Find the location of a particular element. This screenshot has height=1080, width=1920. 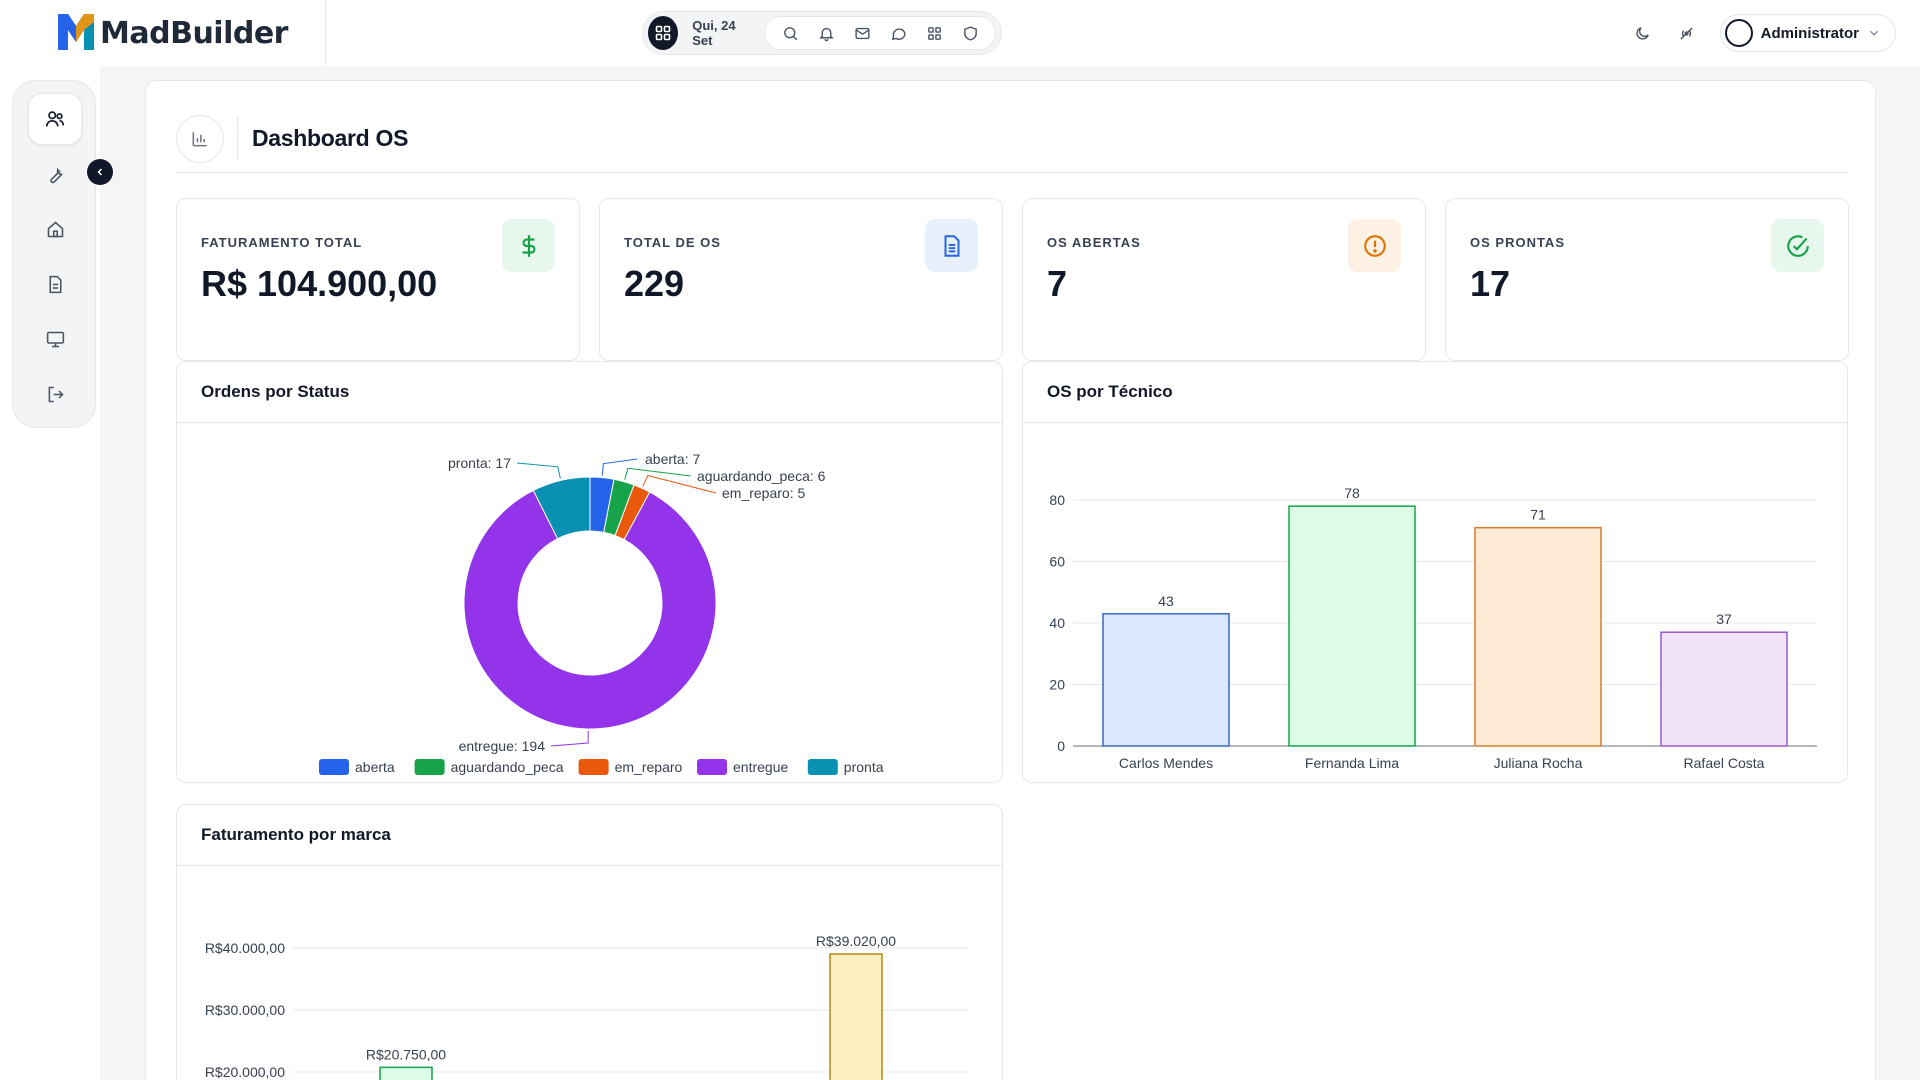

x-tick-label: Carlos Mendes is located at coordinates (1166, 763).